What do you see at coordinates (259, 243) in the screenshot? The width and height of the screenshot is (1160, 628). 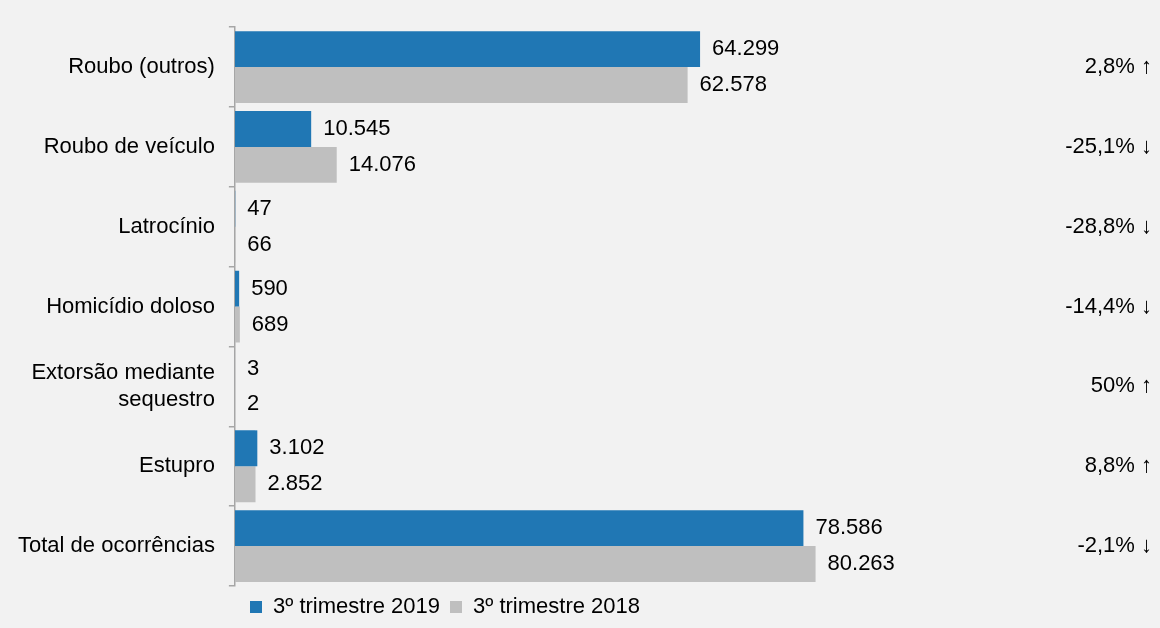 I see `data-label: 66` at bounding box center [259, 243].